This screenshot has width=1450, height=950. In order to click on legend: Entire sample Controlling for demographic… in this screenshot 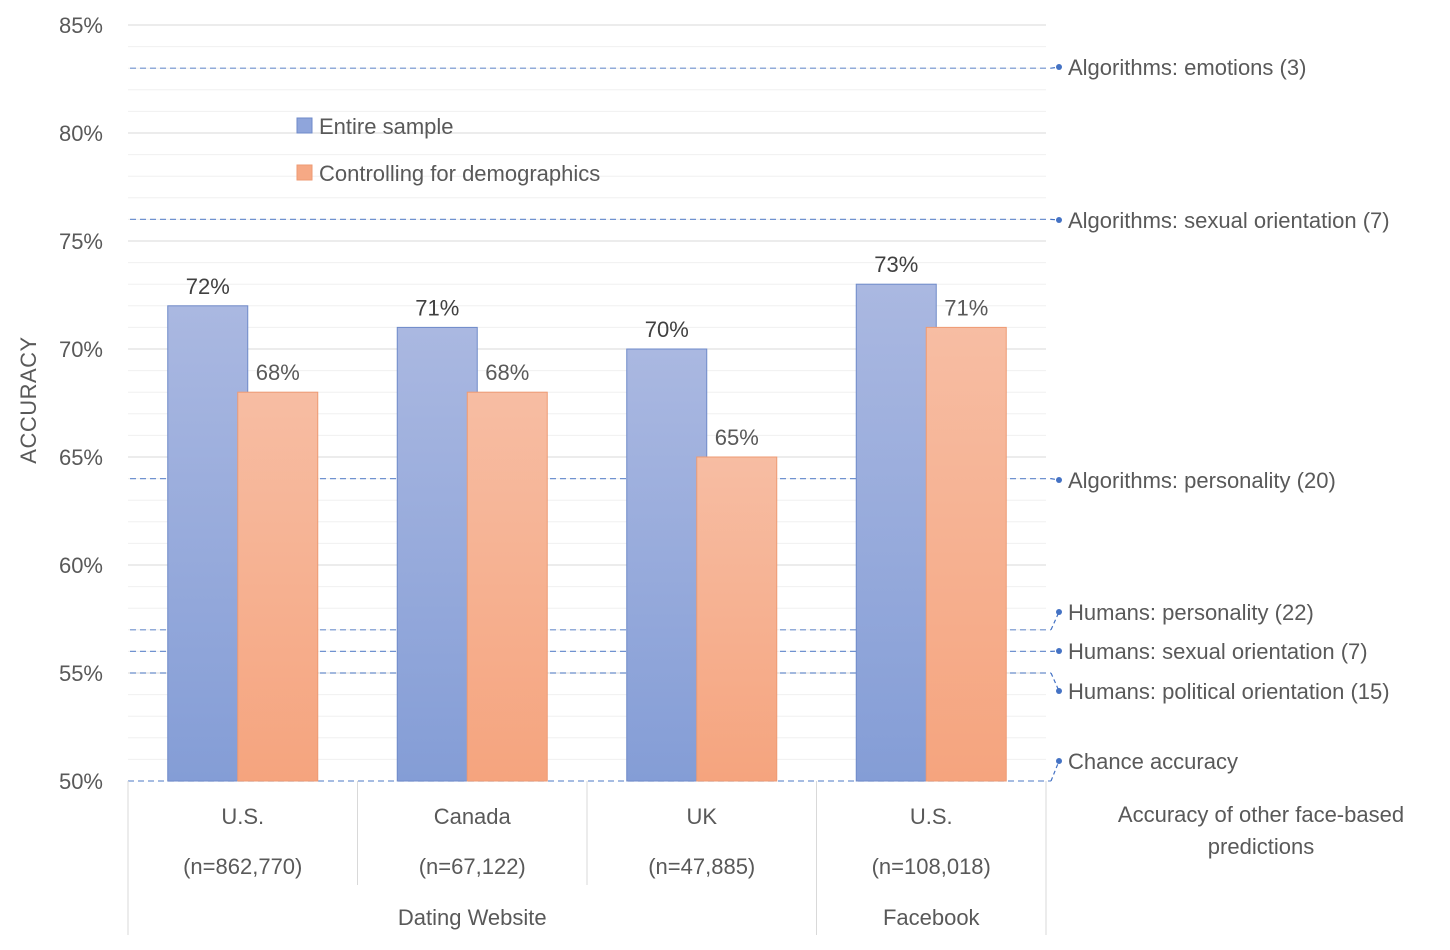, I will do `click(448, 150)`.